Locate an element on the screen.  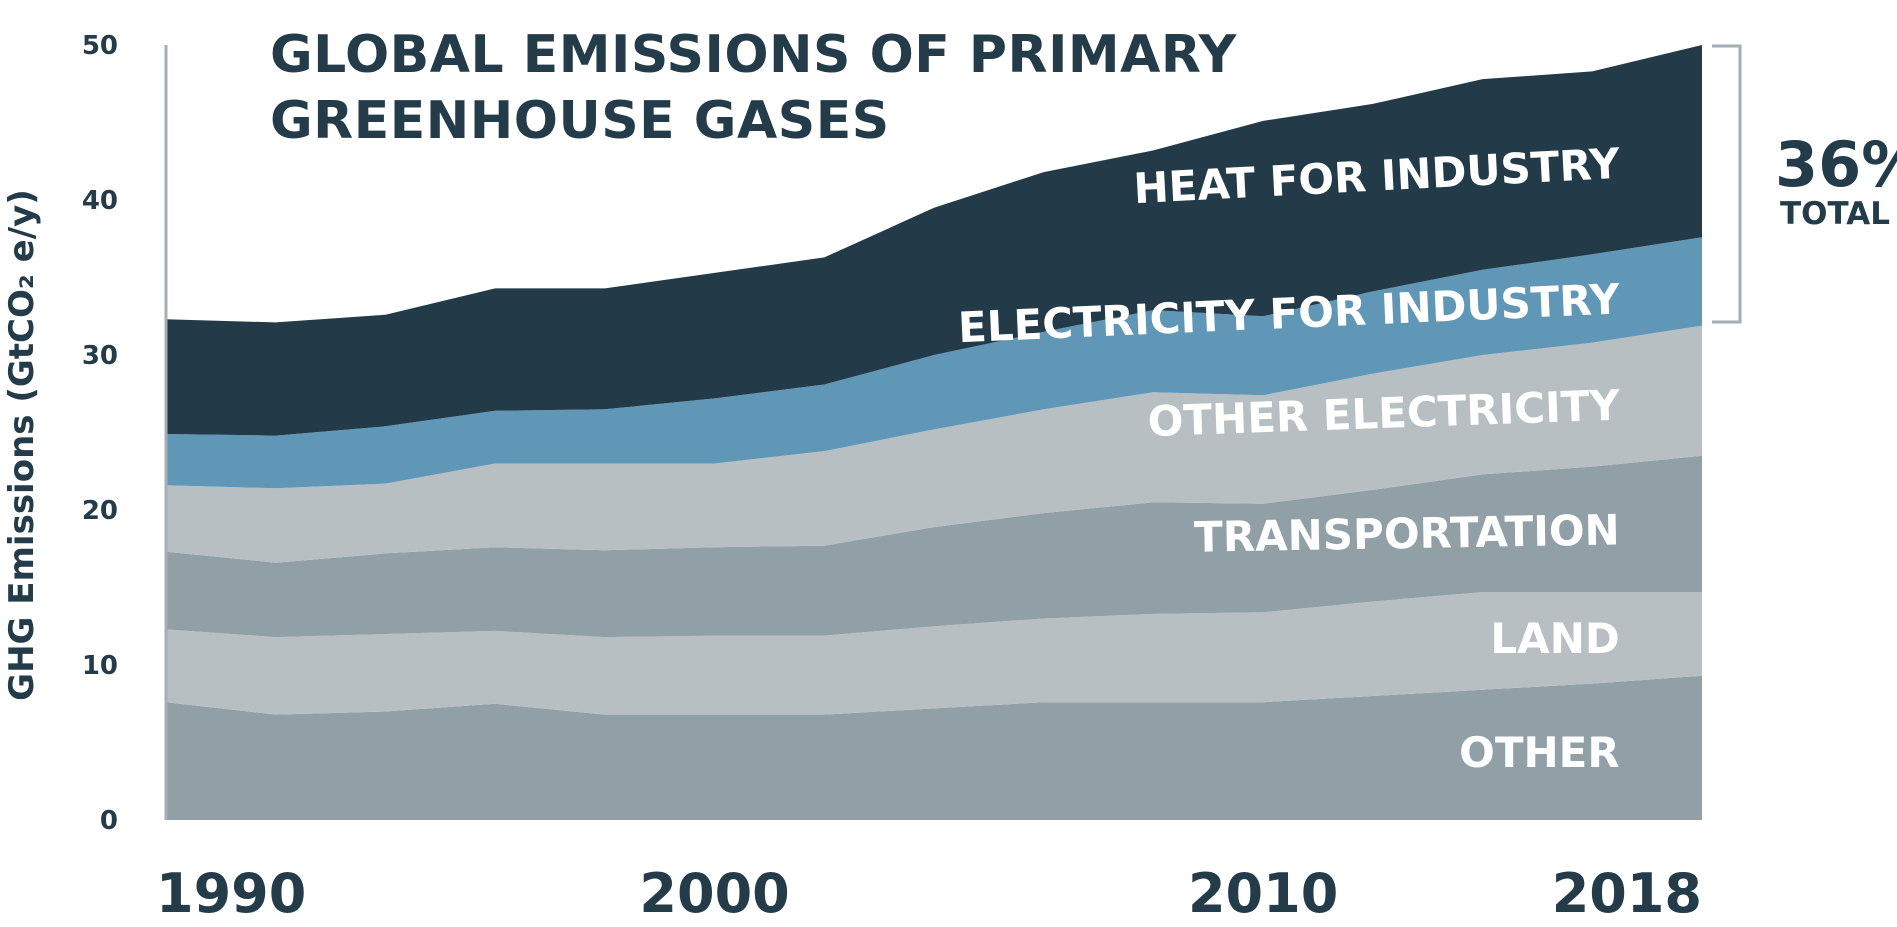
total-bracket is located at coordinates (1727, 184).